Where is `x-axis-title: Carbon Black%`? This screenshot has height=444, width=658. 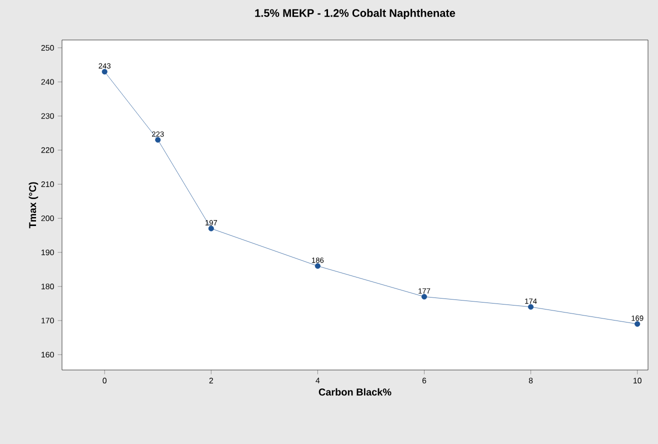
x-axis-title: Carbon Black% is located at coordinates (355, 392).